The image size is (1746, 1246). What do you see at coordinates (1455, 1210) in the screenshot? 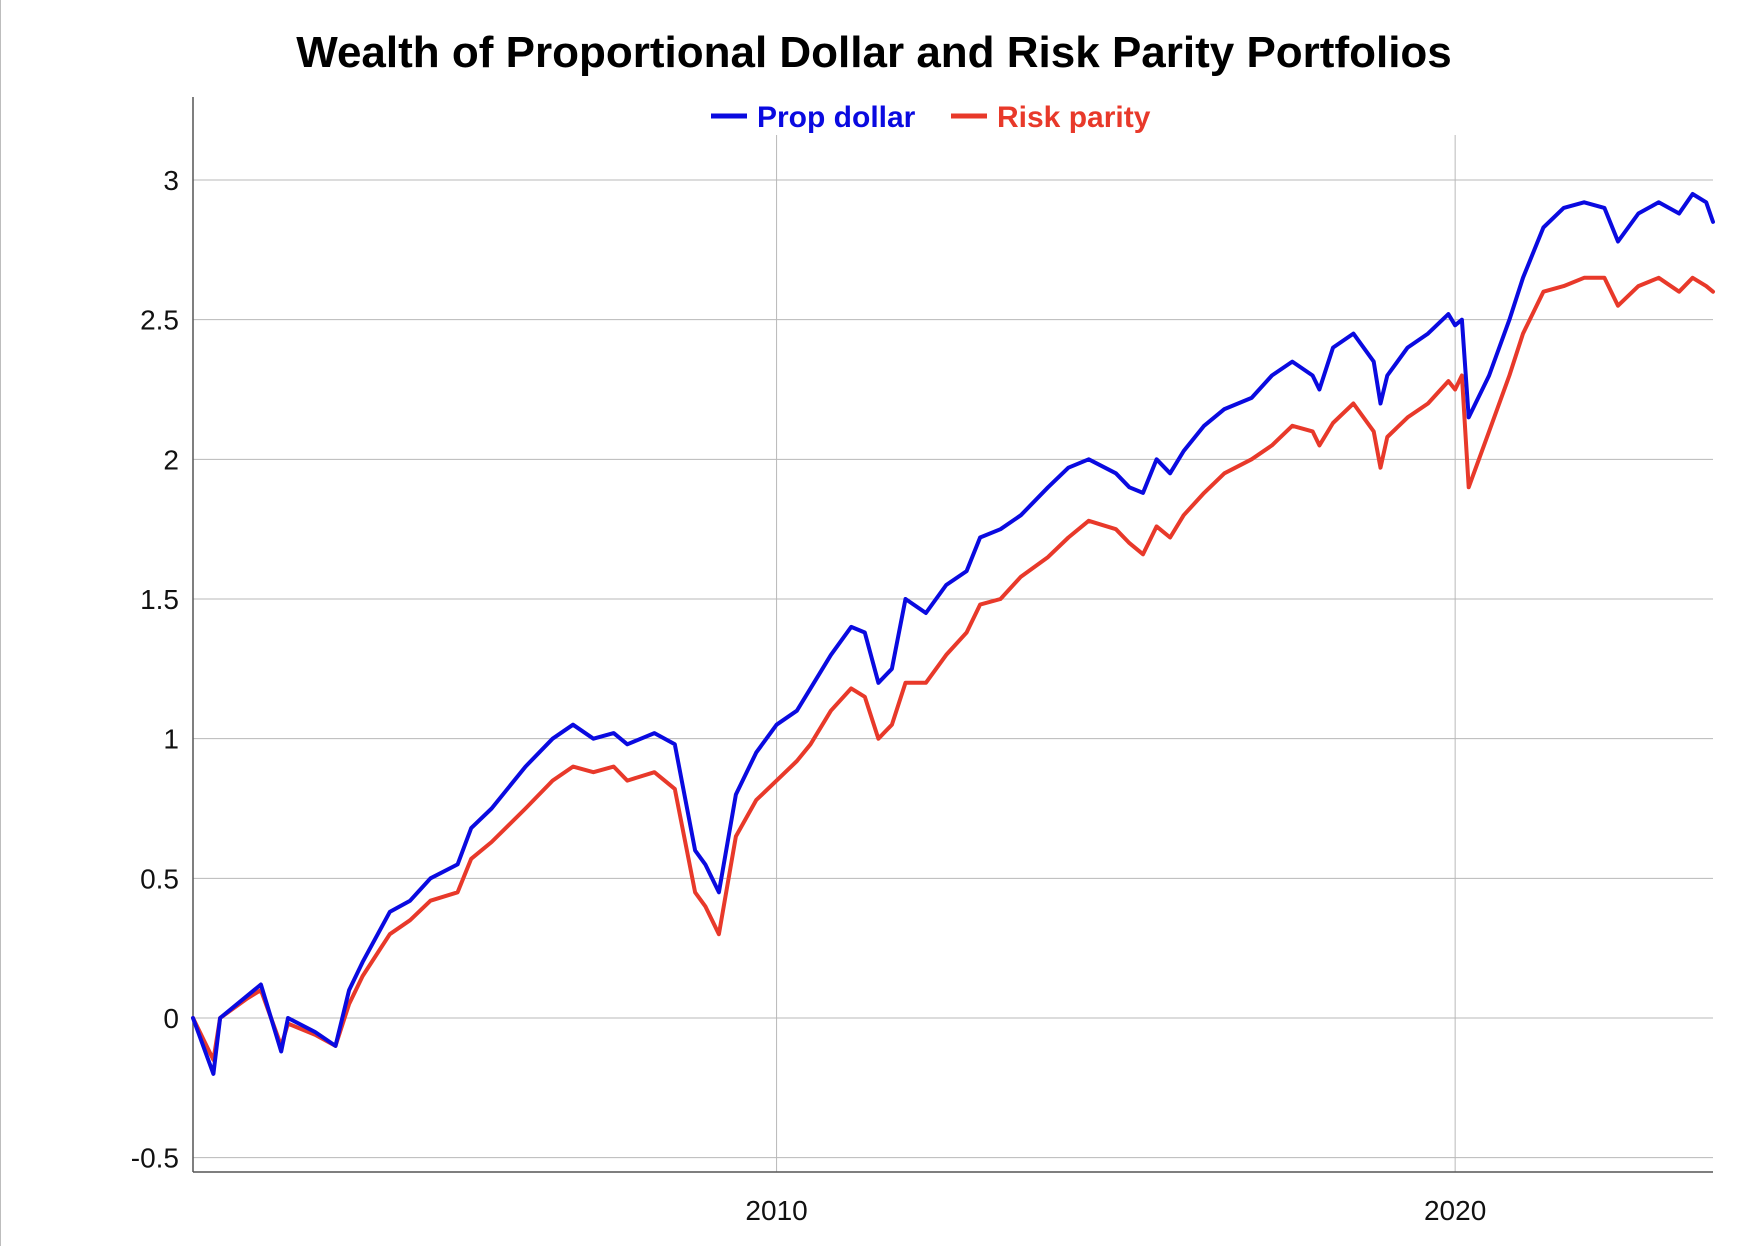
I see `x-tick-label: 2020` at bounding box center [1455, 1210].